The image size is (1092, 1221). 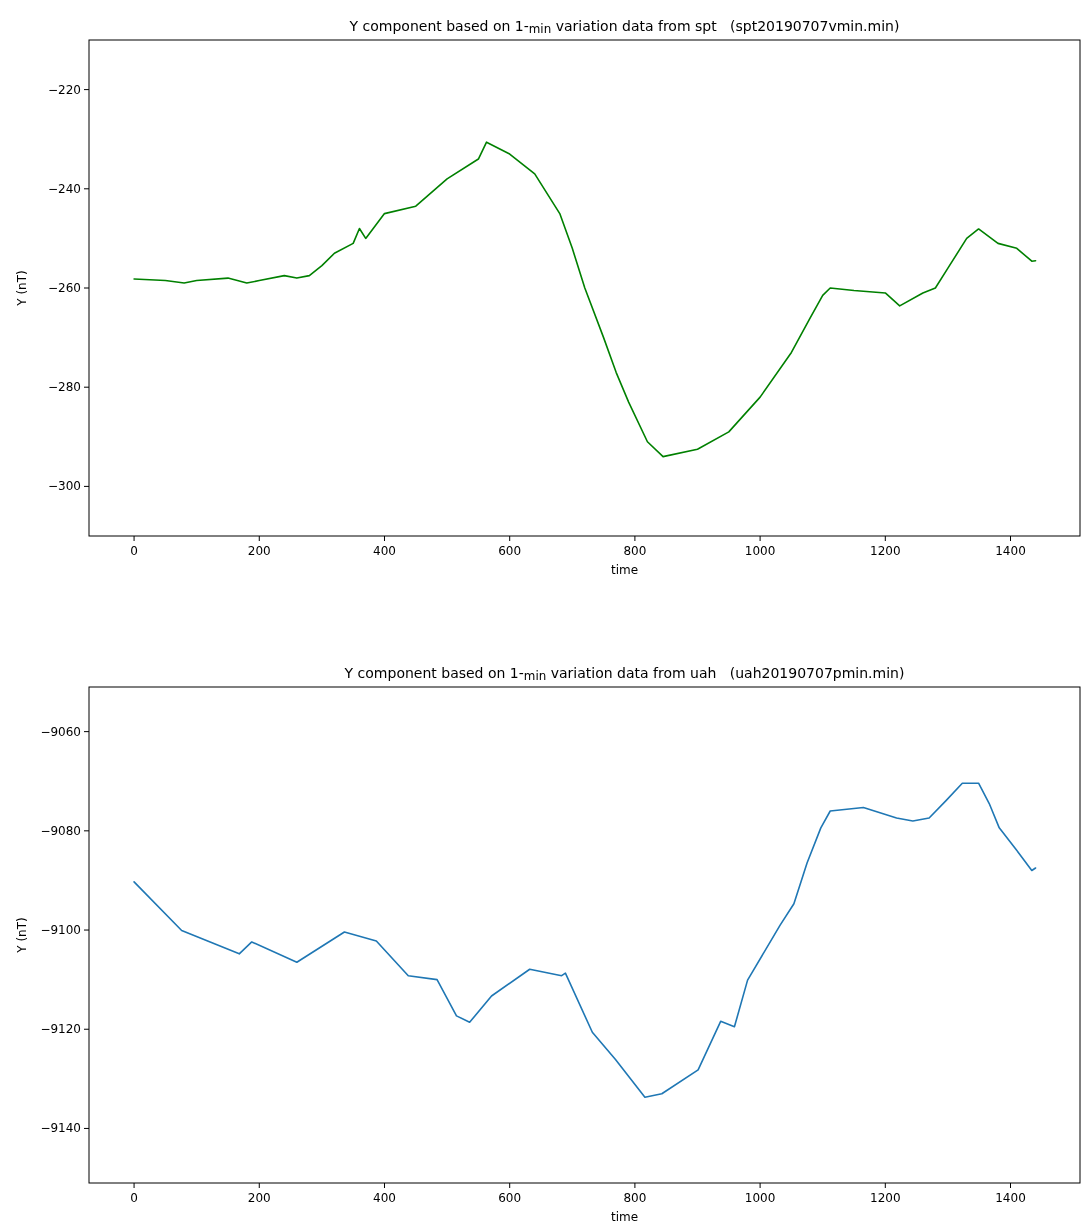 I want to click on chart-title: Y component based on 1-$_{min}$ variation data from spt (spt20190707vmin.min), so click(x=624, y=27).